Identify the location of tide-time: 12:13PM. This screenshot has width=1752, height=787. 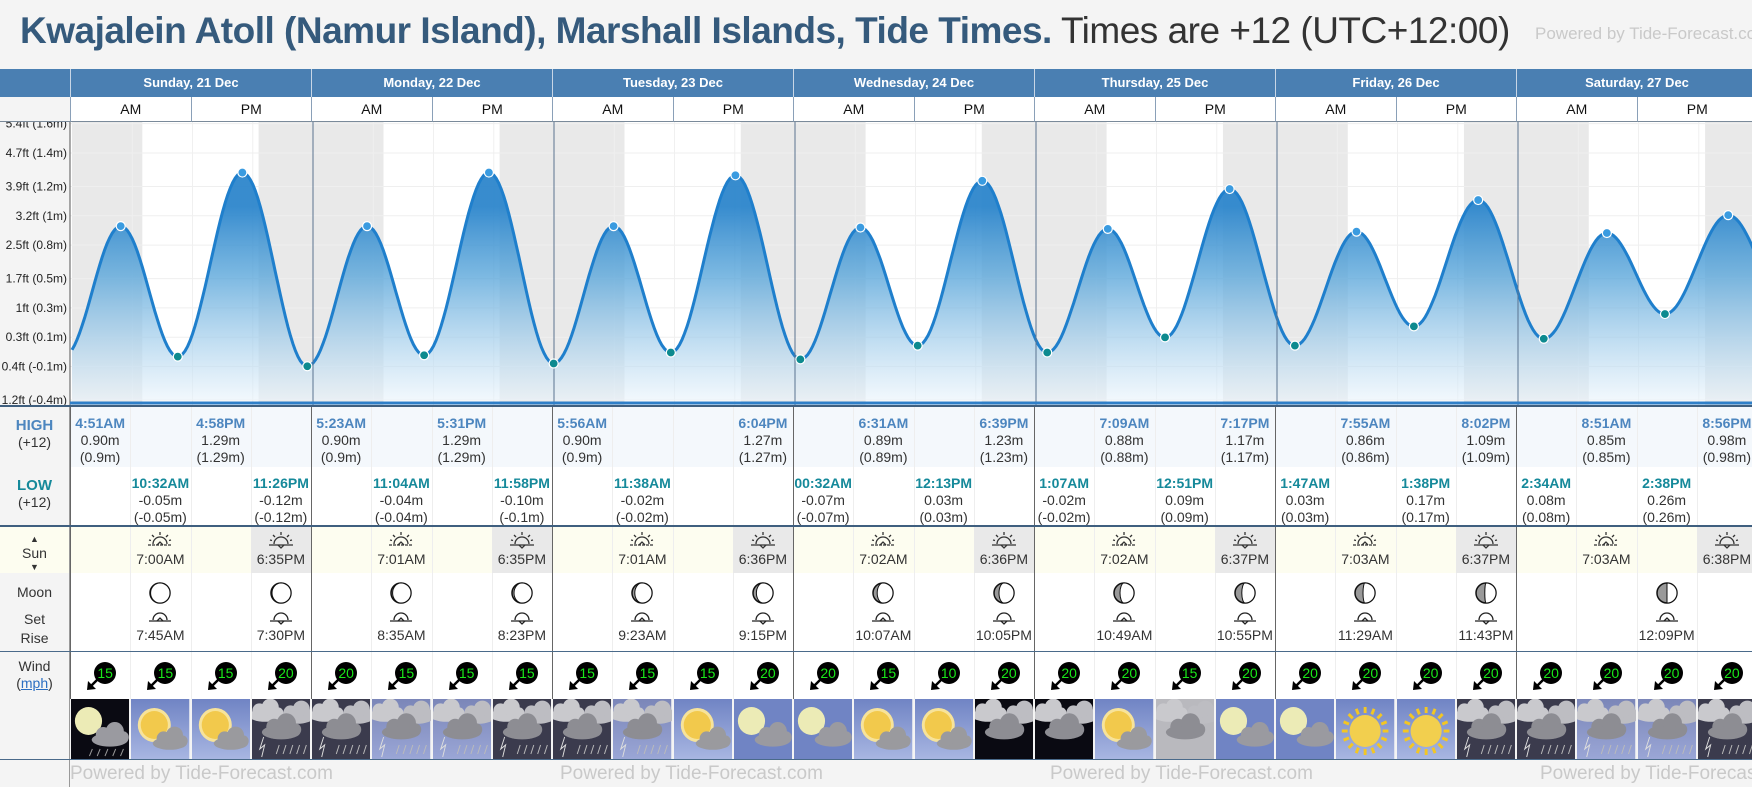
(944, 483).